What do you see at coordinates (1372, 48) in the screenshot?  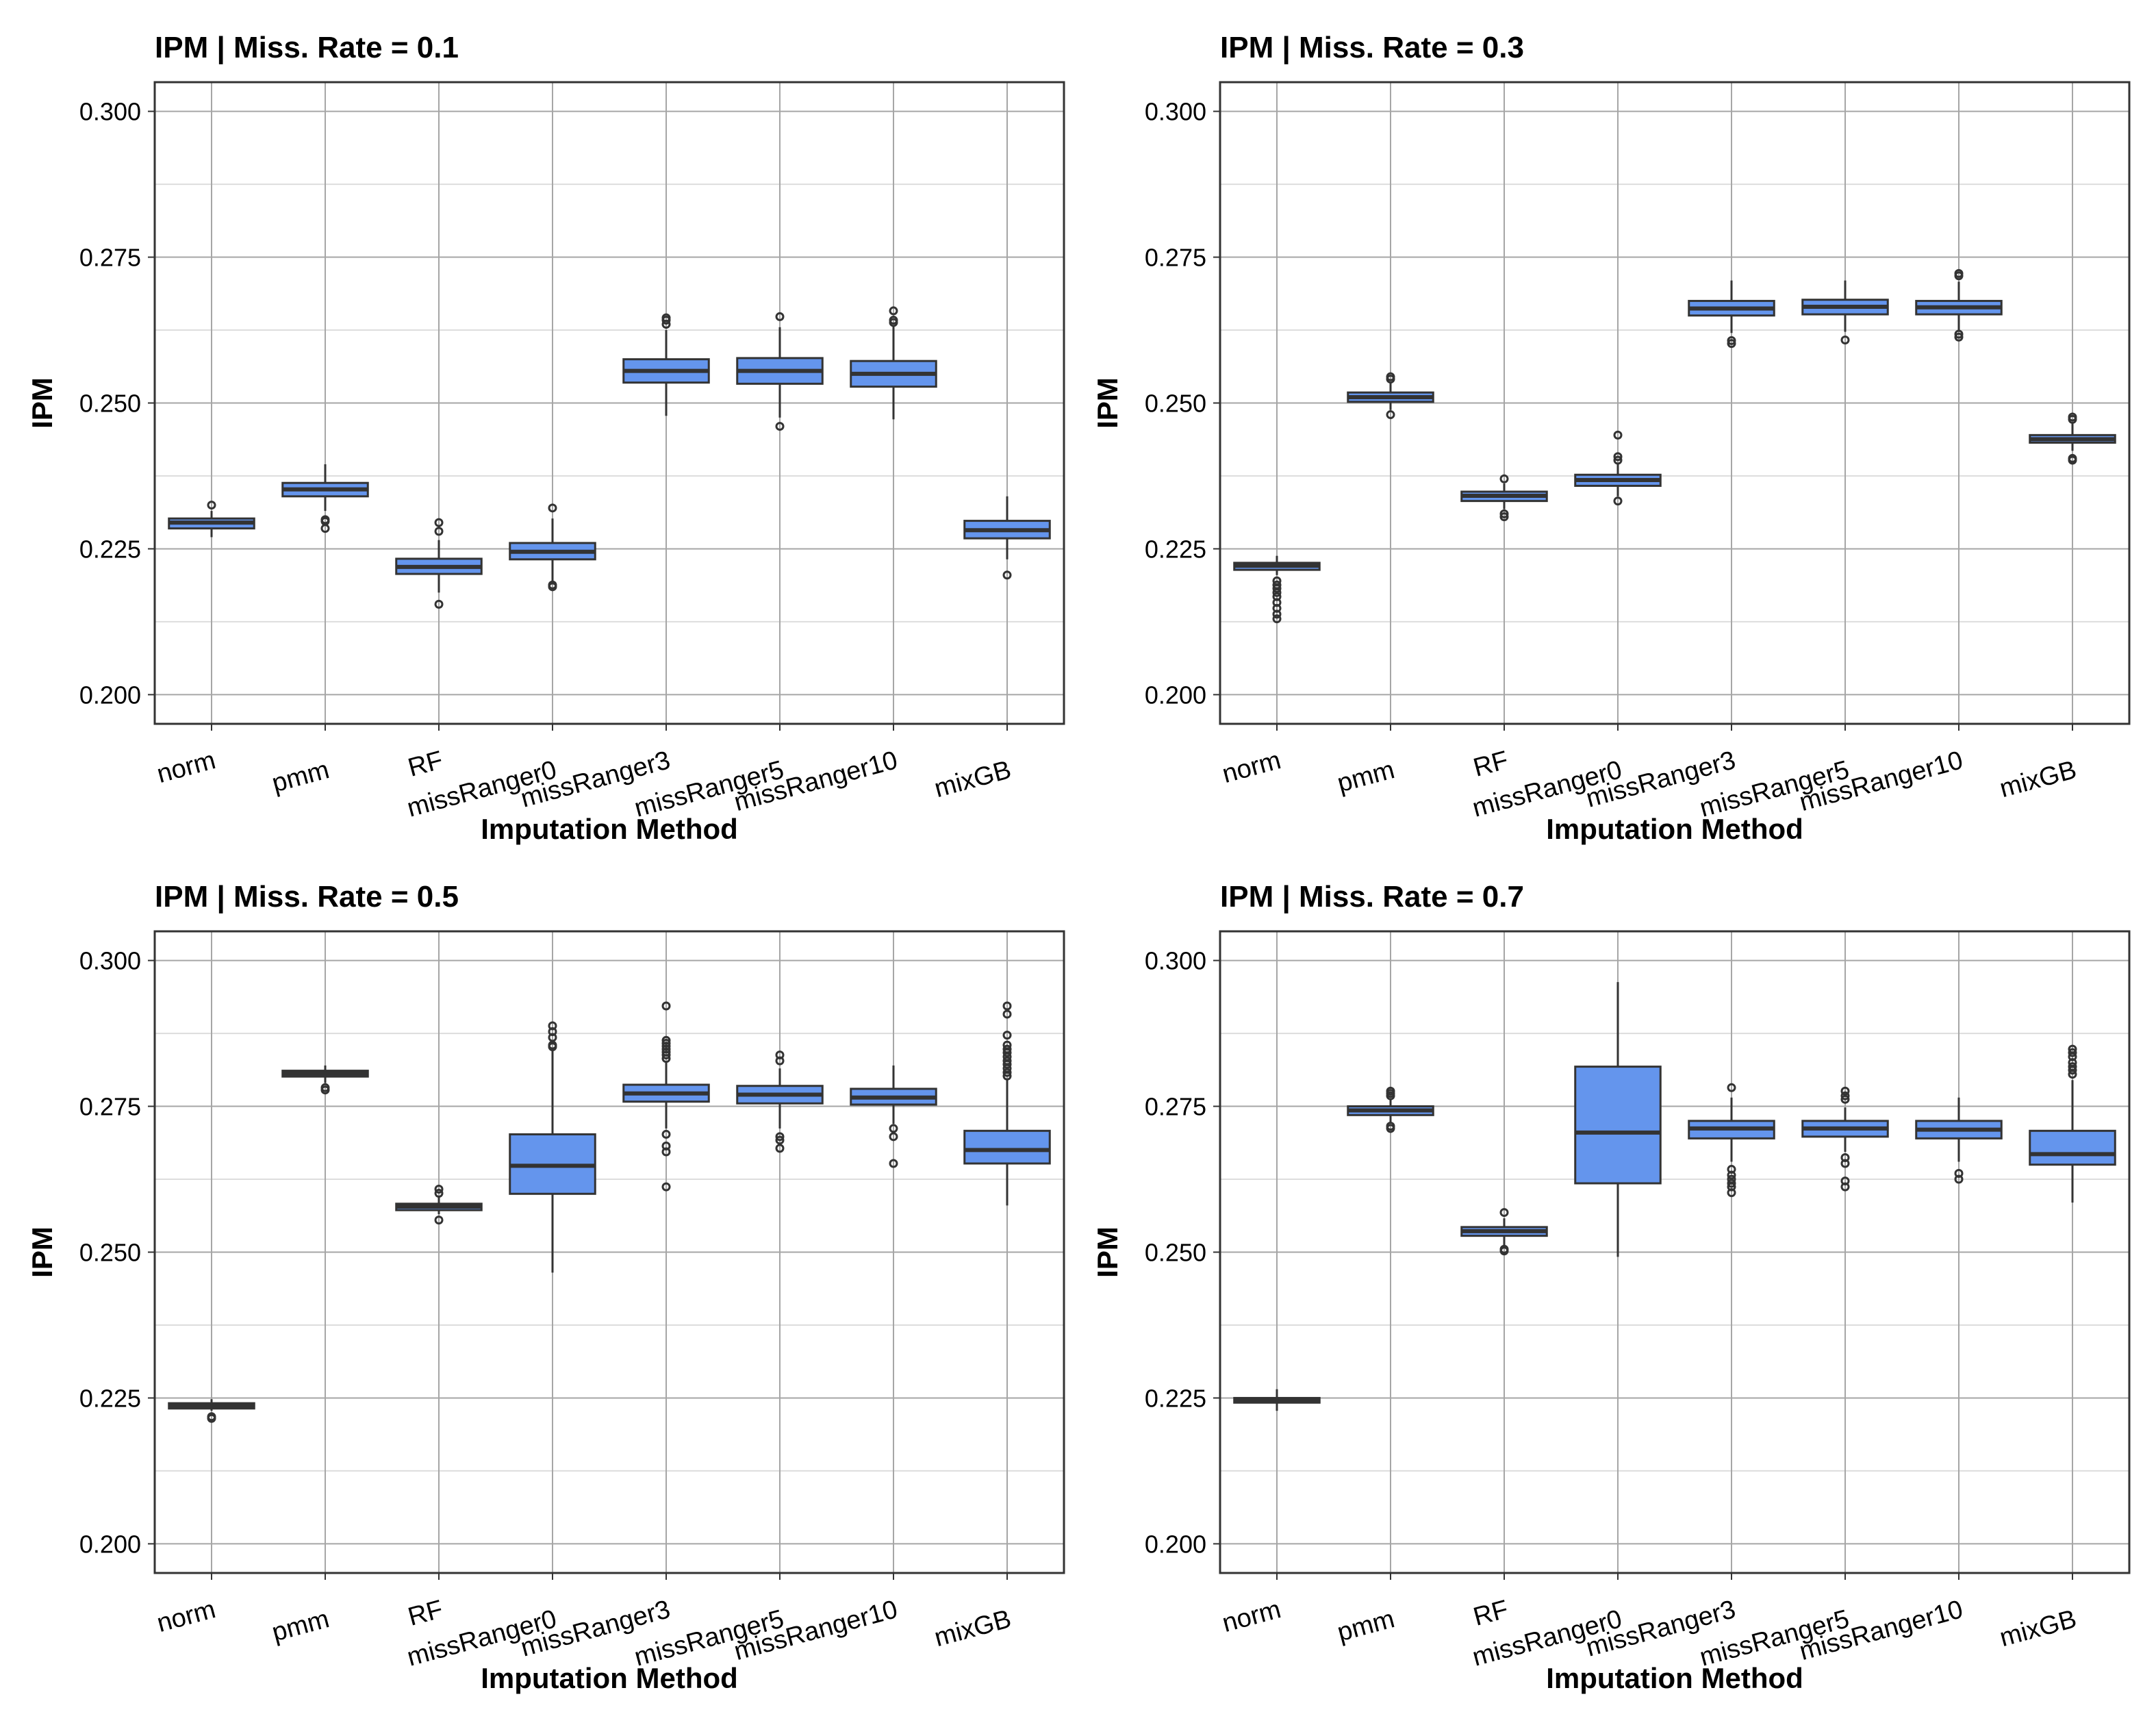 I see `panel-title: IPM | Miss. Rate = 0.3` at bounding box center [1372, 48].